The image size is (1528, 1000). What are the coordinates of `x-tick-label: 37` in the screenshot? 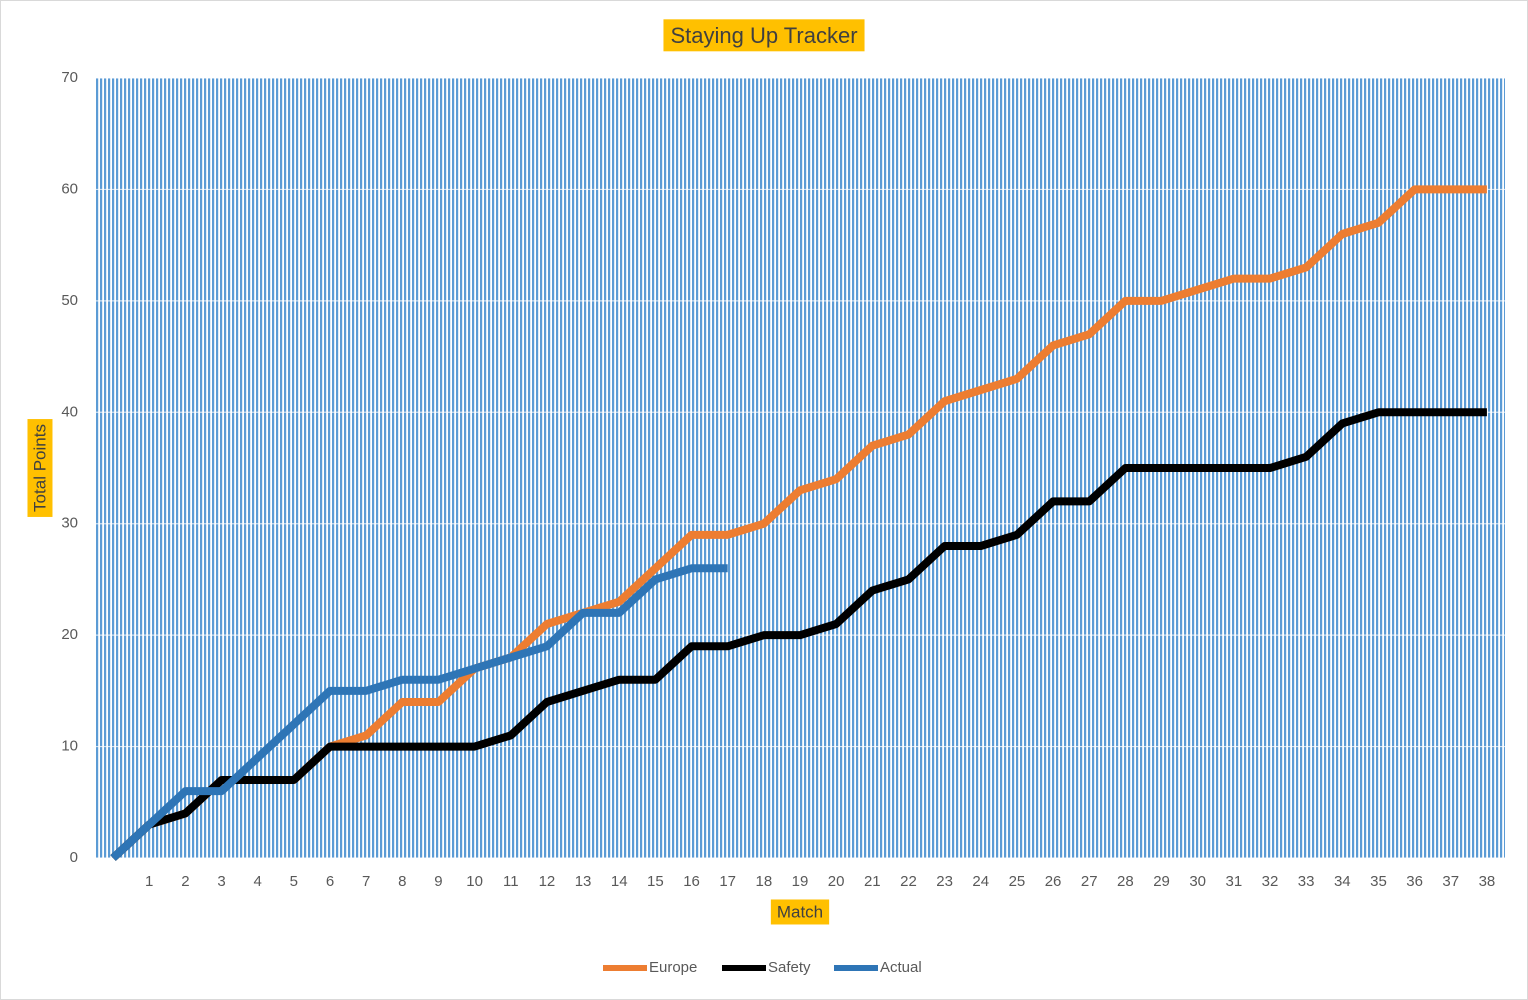 It's located at (1450, 881).